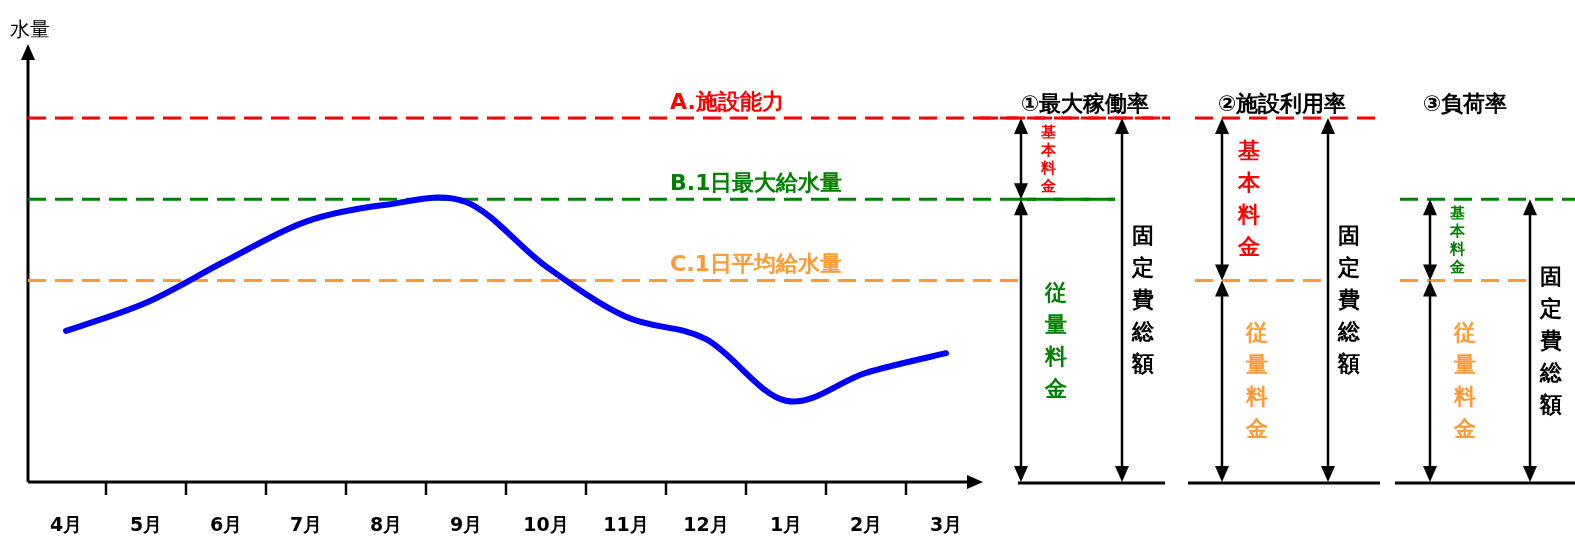 Image resolution: width=1575 pixels, height=539 pixels. I want to click on ref-line-label: B.1日最大給水量, so click(756, 183).